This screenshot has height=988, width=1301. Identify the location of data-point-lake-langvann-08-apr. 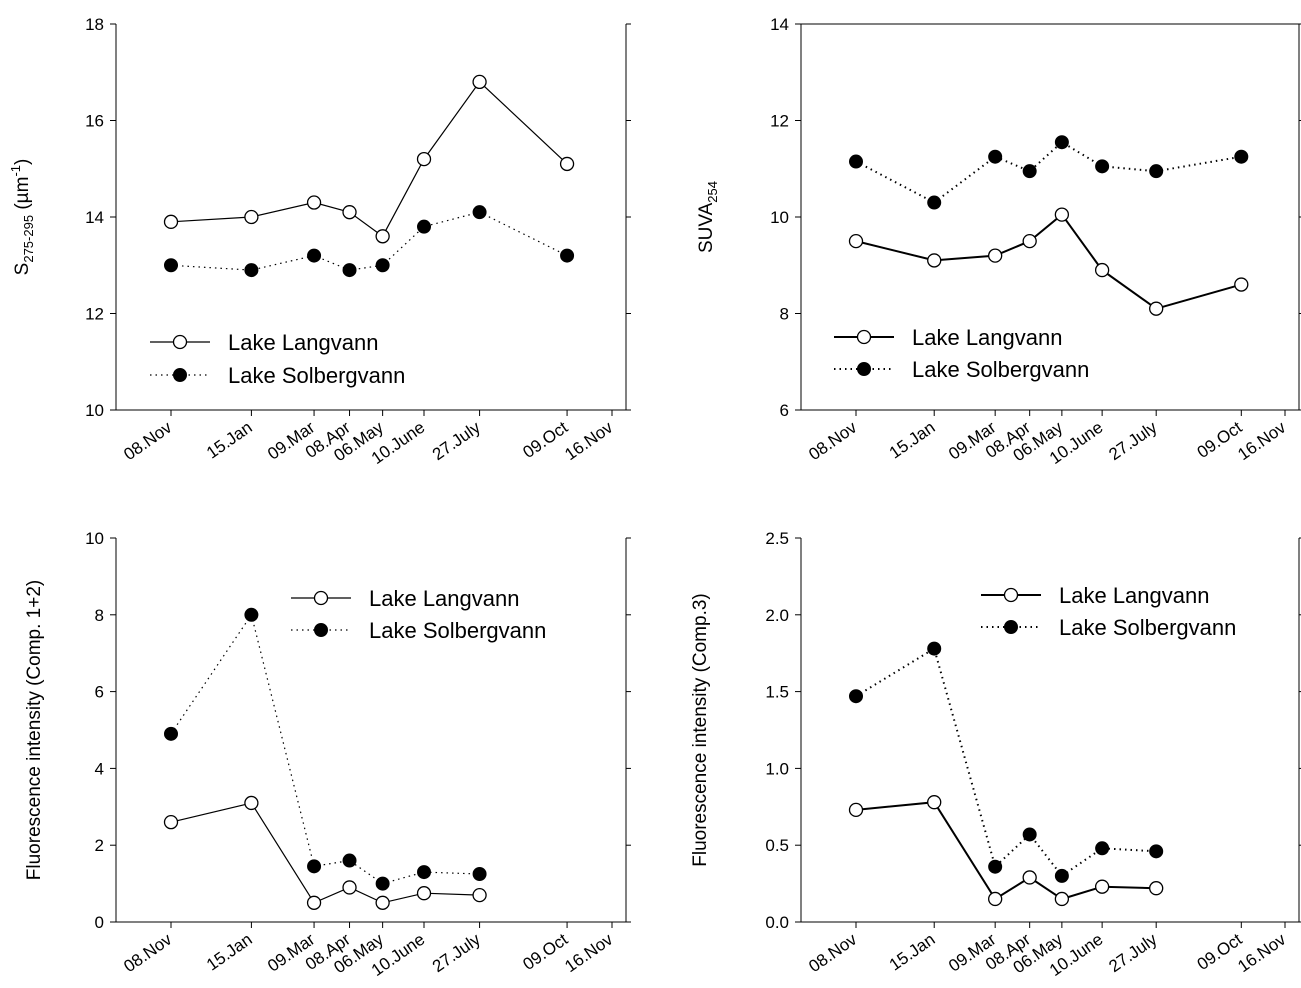
(1029, 877).